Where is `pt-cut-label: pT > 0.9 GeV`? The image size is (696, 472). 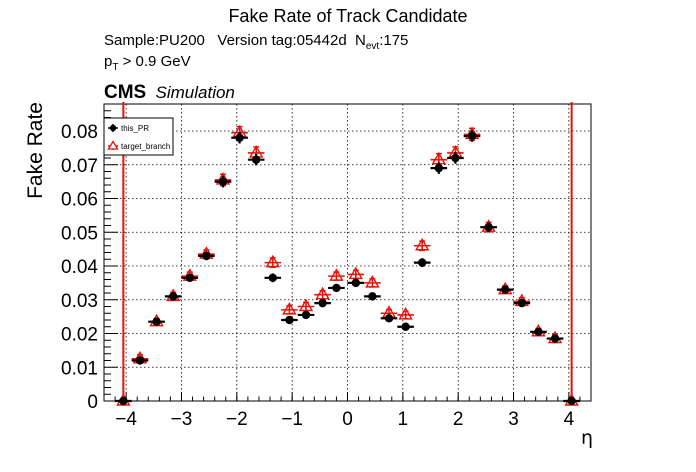 pt-cut-label: pT > 0.9 GeV is located at coordinates (147, 63).